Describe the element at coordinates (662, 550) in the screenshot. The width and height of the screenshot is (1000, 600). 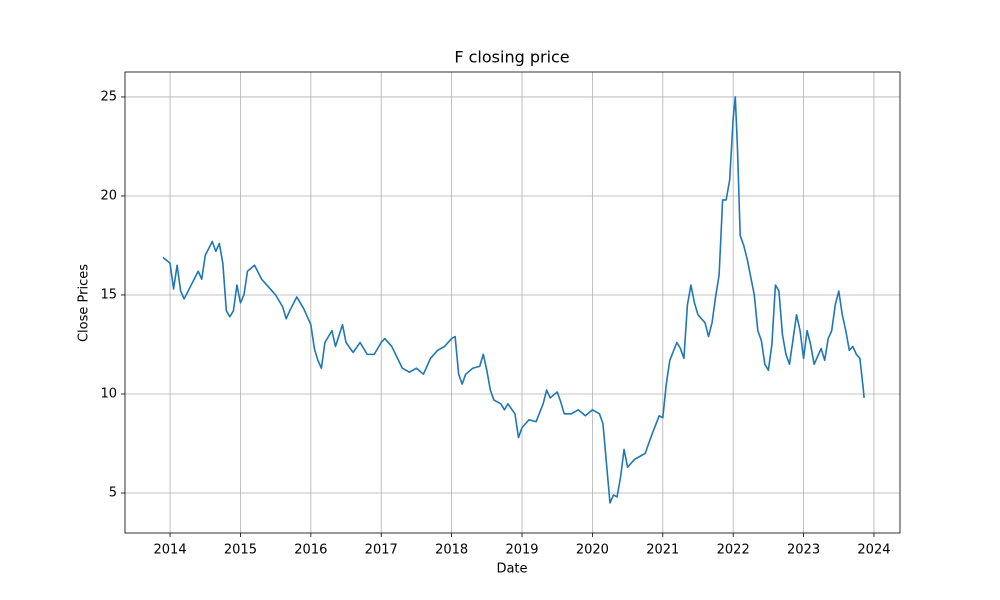
I see `x-tick-label: 2021` at that location.